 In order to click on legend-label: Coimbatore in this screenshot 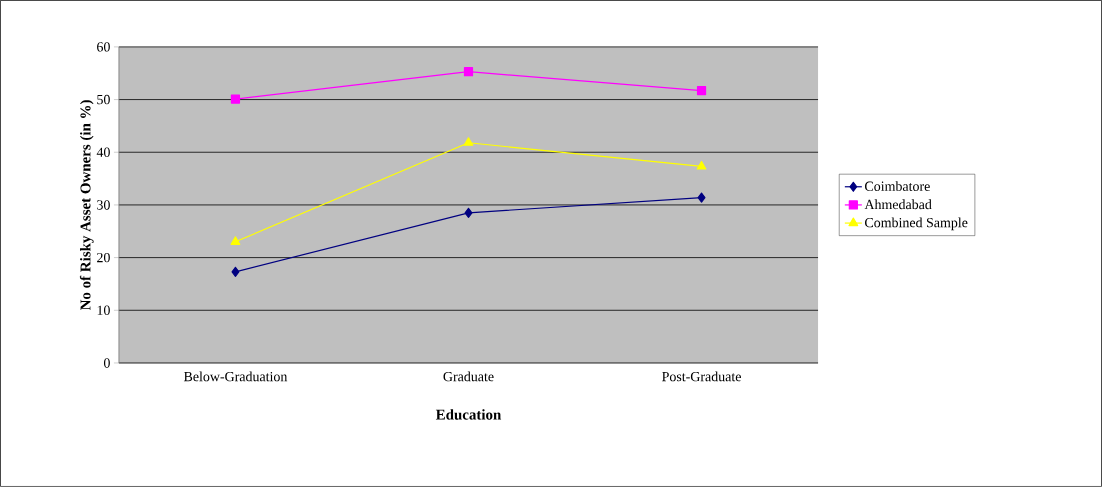, I will do `click(897, 186)`.